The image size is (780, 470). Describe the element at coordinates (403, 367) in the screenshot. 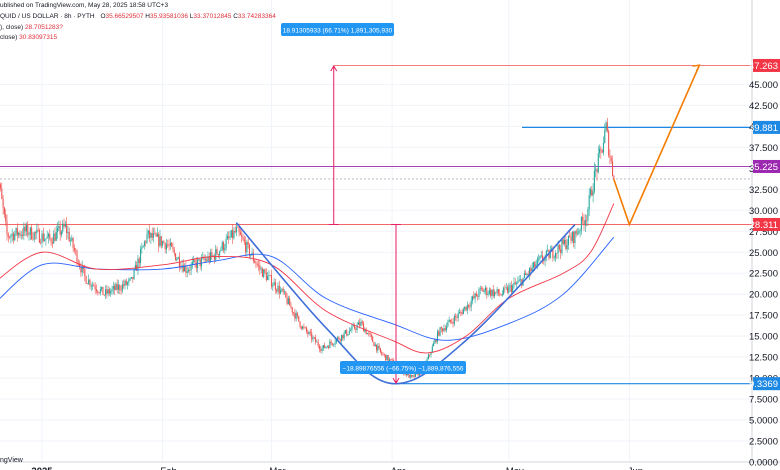

I see `annotation-lower: −18.89876556 (−66.75%) −1,889,876,556` at that location.